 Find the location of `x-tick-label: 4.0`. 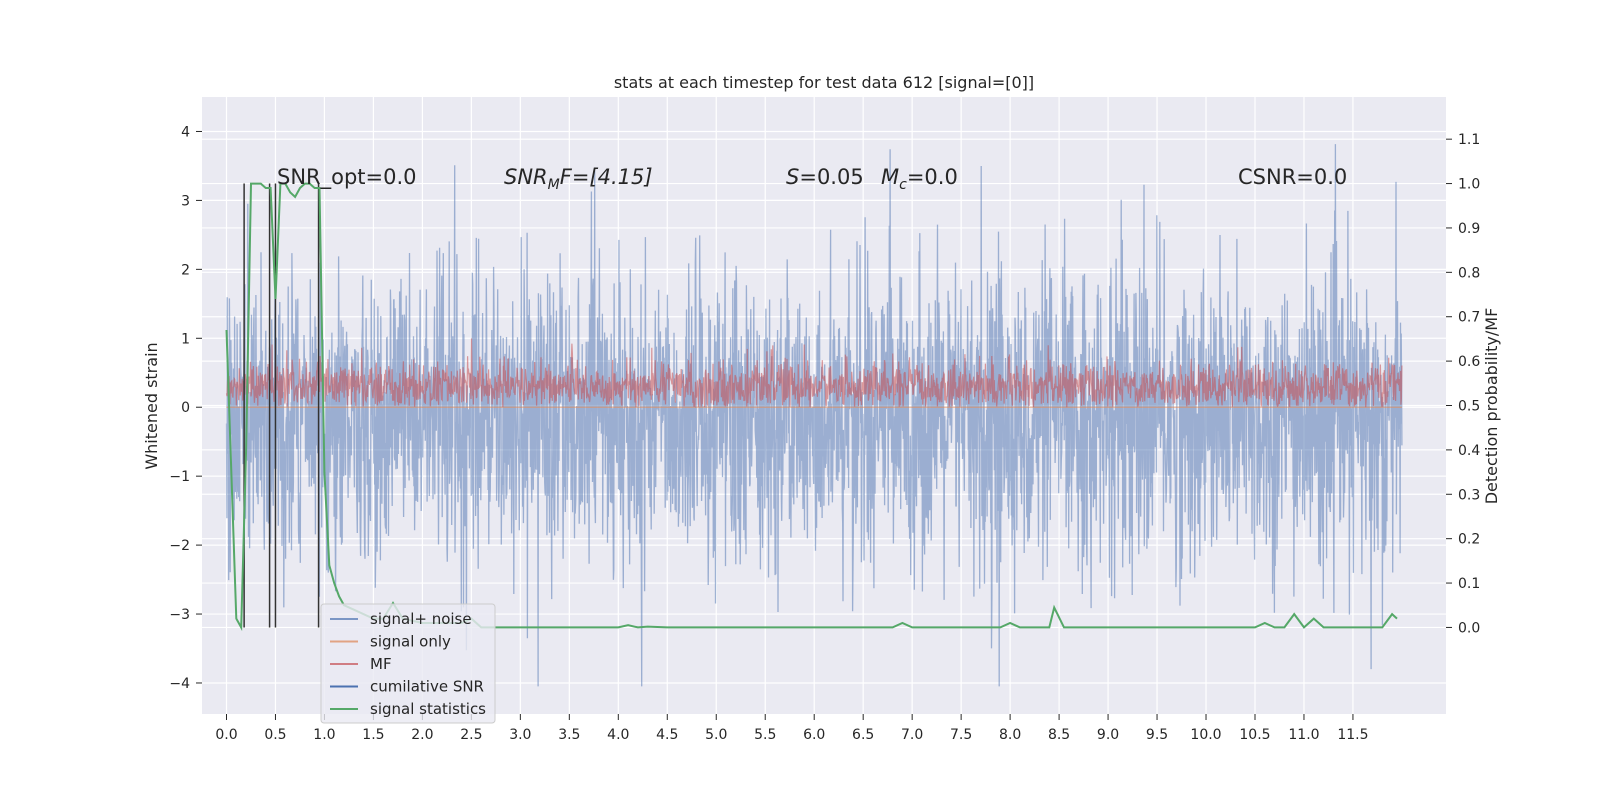

x-tick-label: 4.0 is located at coordinates (618, 735).